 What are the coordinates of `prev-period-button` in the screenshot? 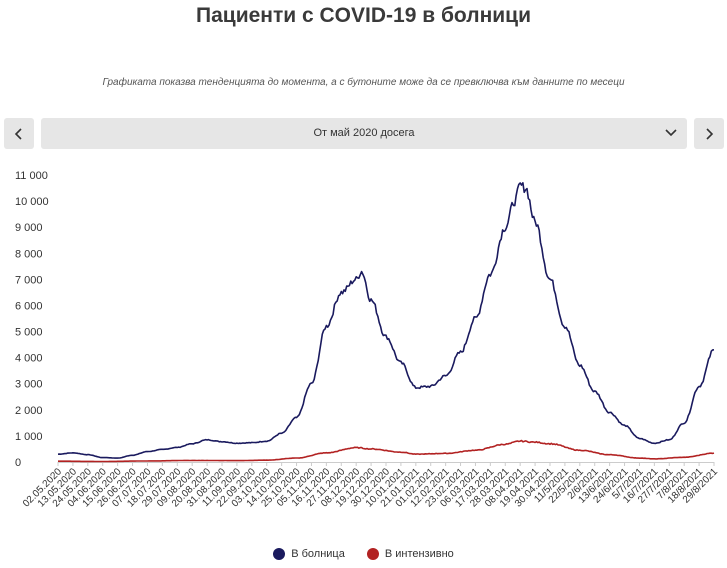 It's located at (19, 133).